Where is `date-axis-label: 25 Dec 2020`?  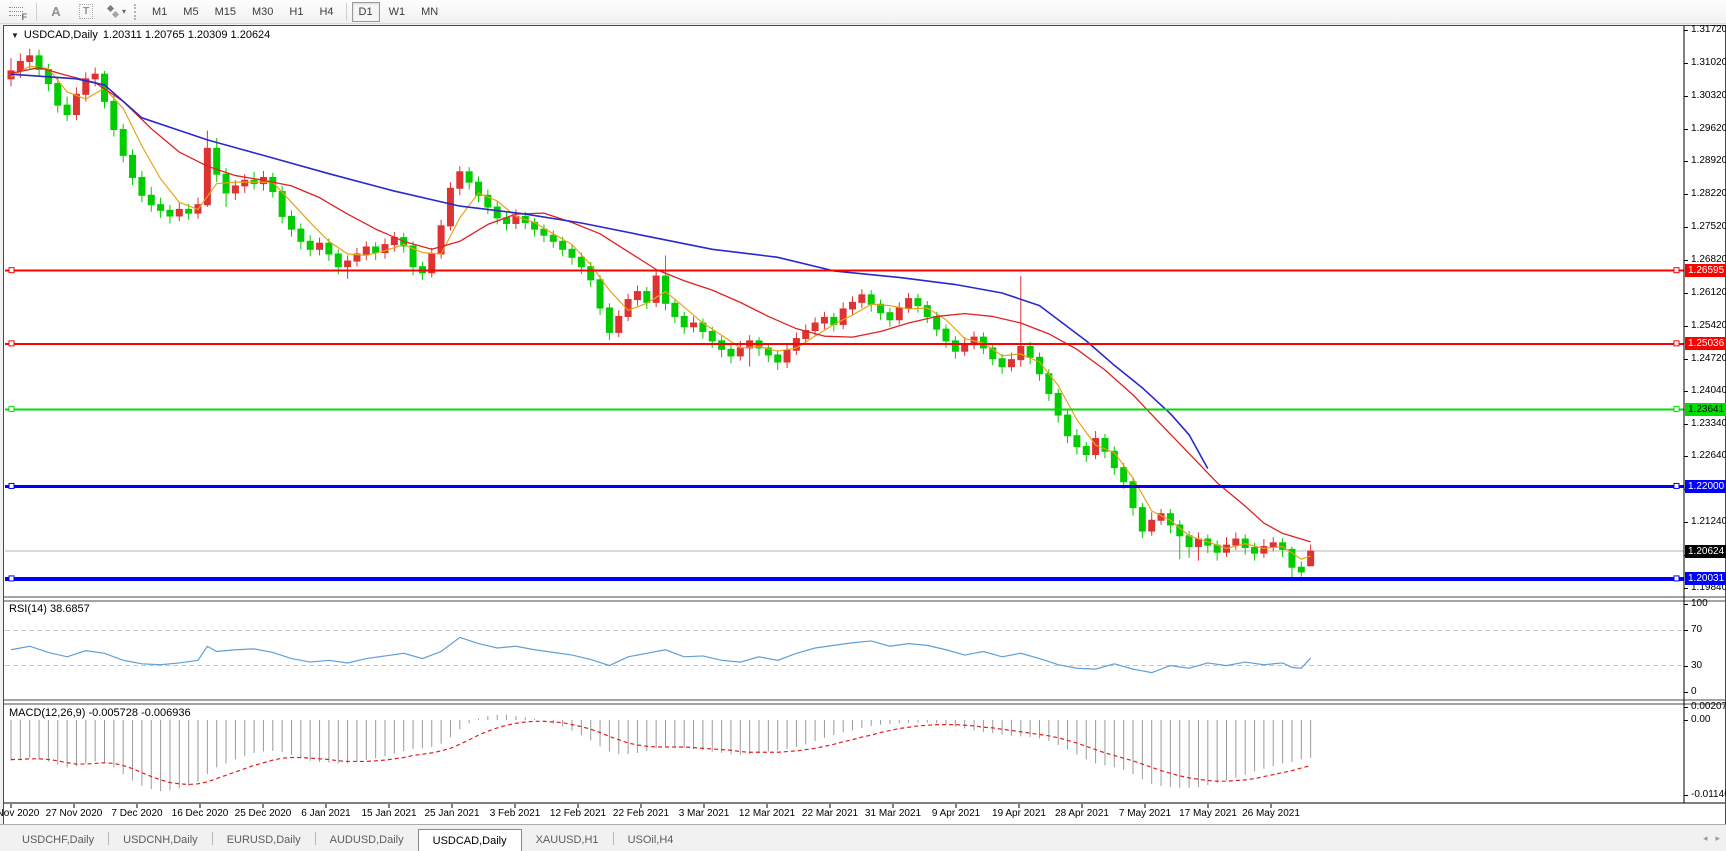 date-axis-label: 25 Dec 2020 is located at coordinates (263, 813).